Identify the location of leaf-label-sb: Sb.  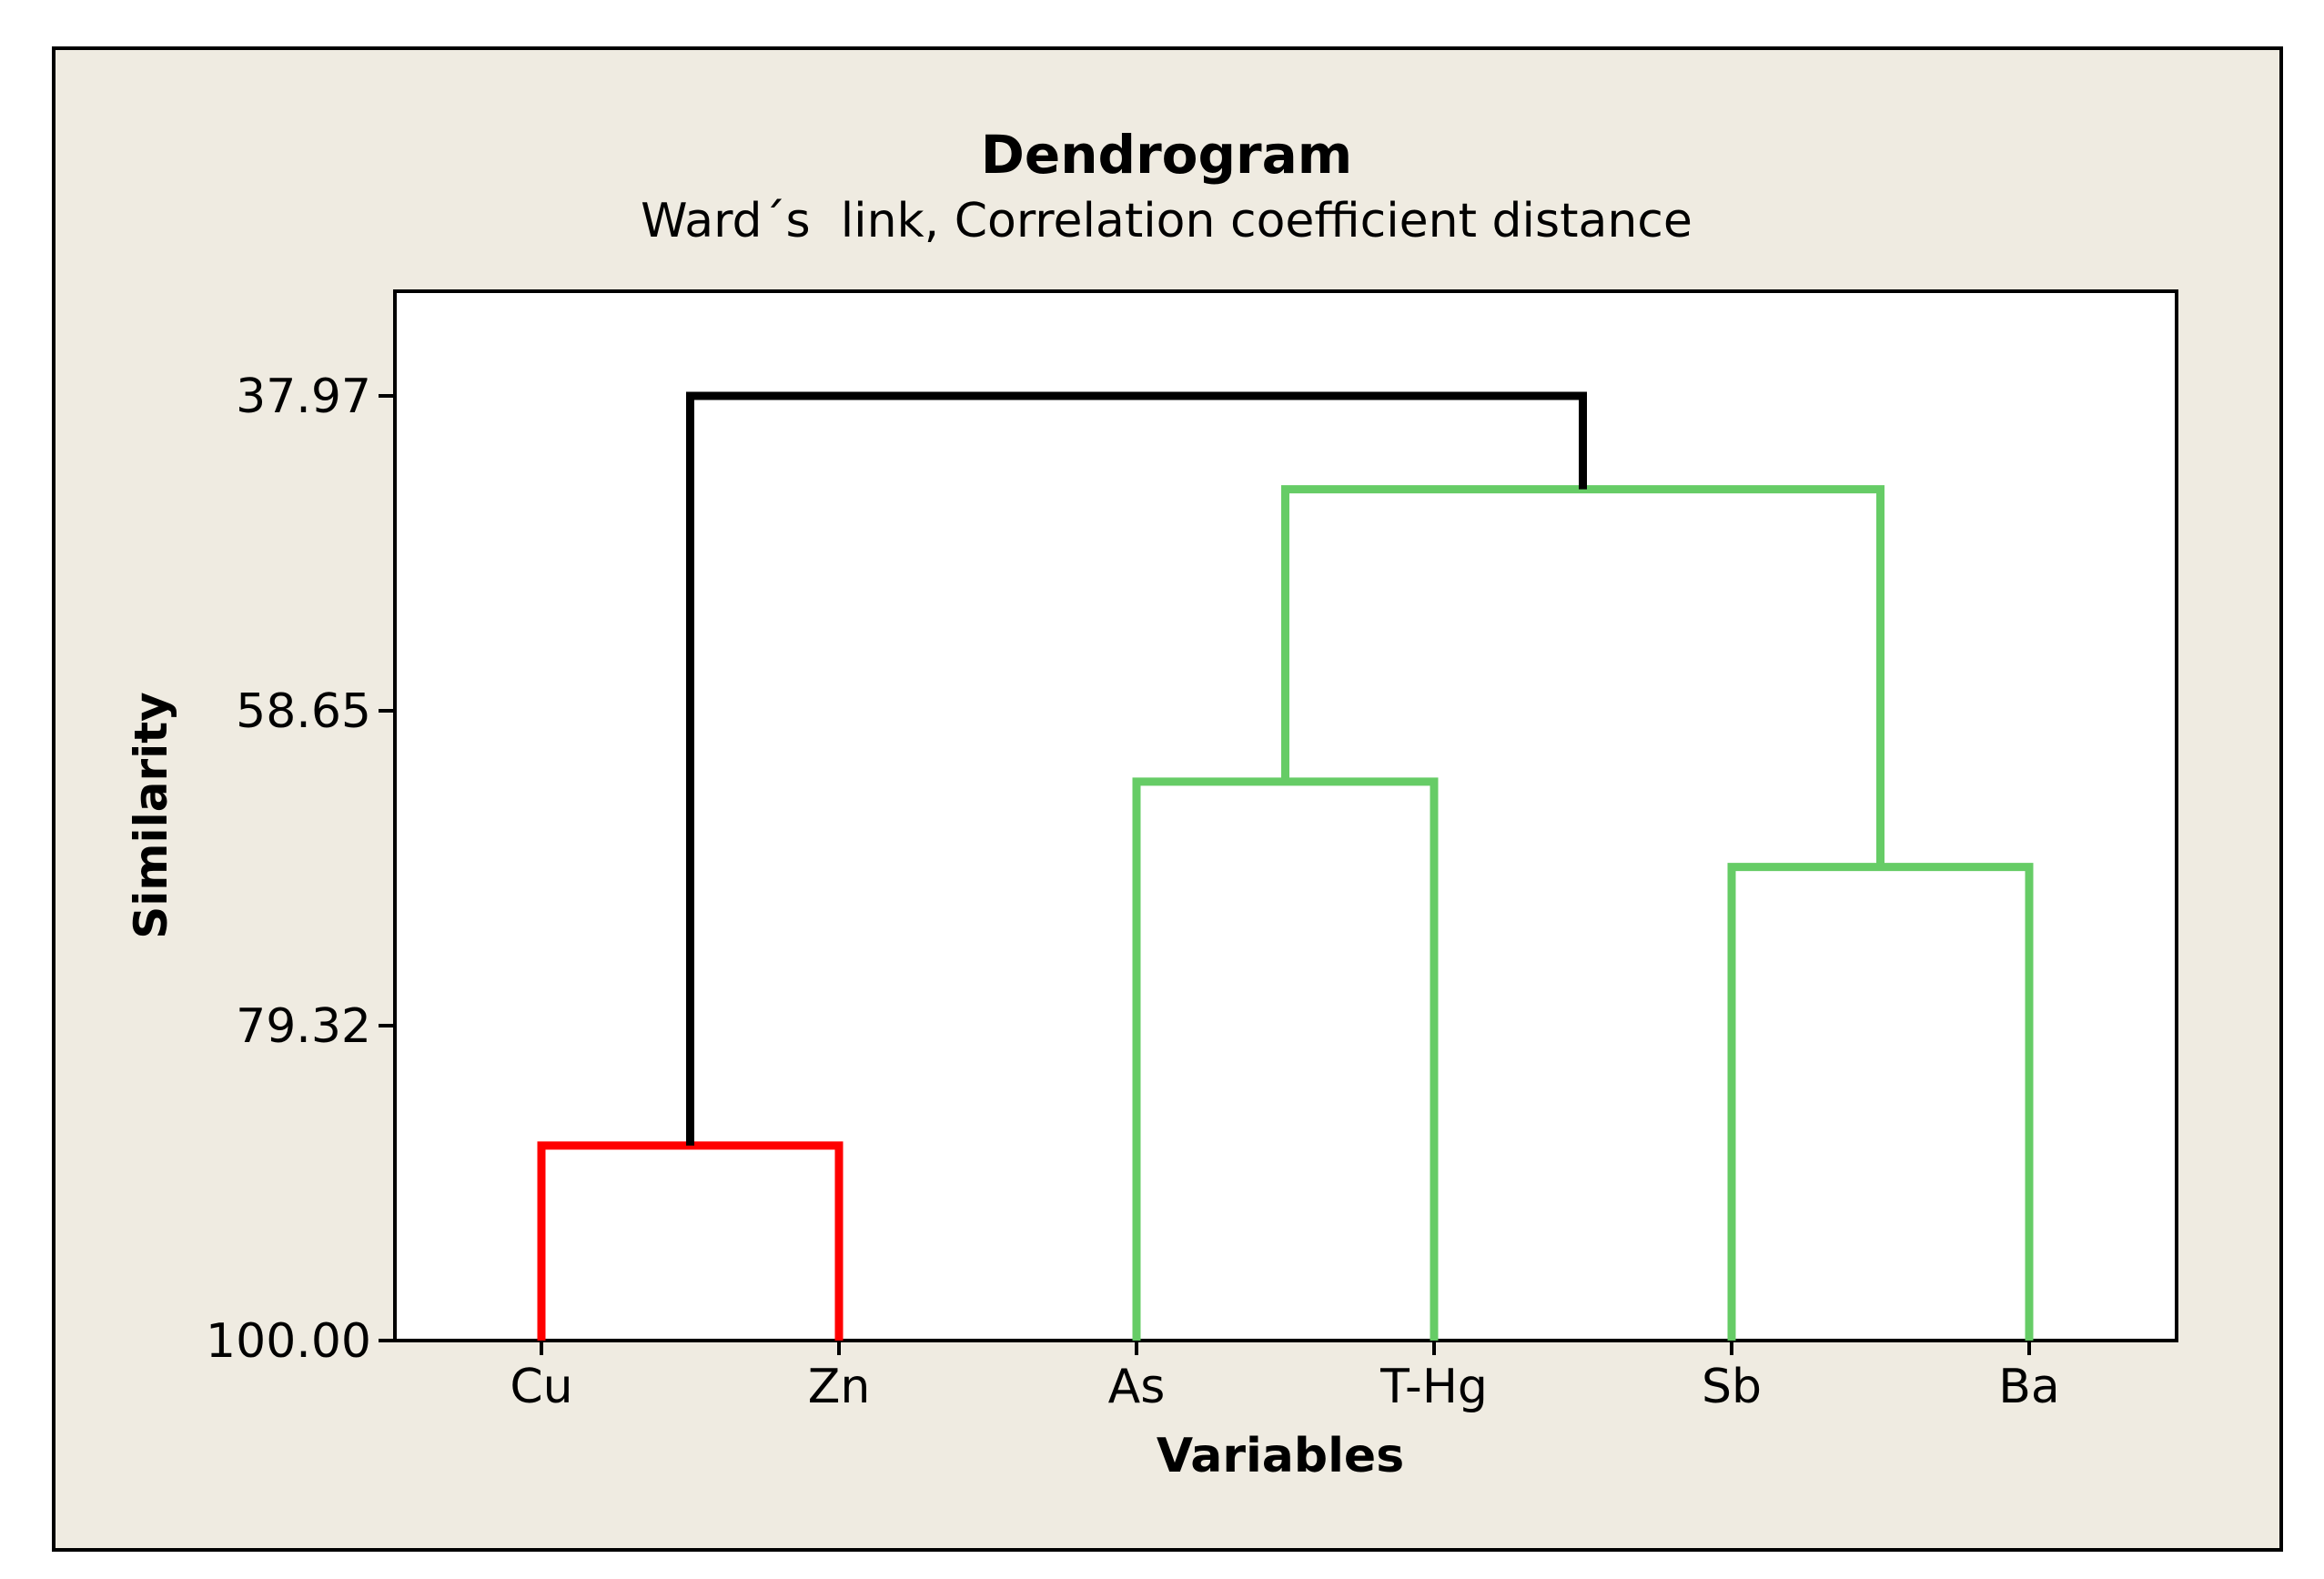
(1732, 1387).